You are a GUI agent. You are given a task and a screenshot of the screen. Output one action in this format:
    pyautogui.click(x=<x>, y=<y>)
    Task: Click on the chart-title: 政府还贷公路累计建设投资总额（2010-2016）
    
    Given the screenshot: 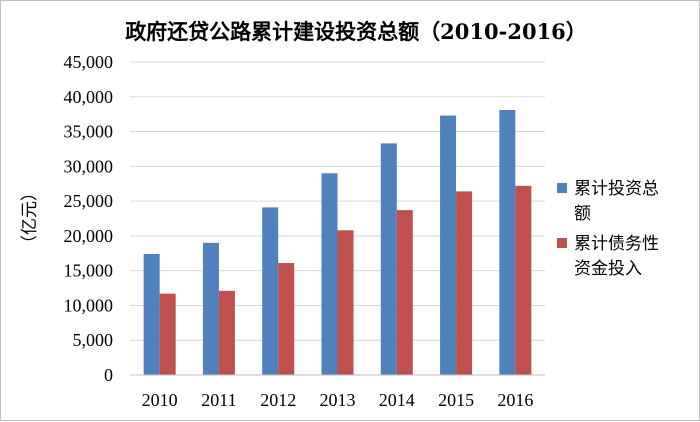 What is the action you would take?
    pyautogui.click(x=356, y=31)
    